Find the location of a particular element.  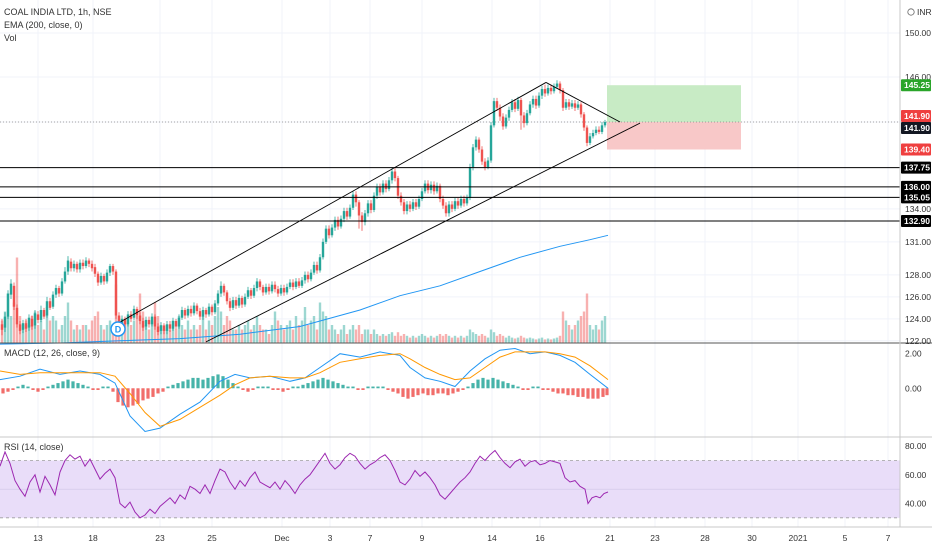

time-axis: 13 18 23 25 Dec 3 7 9 14 16 21 23 28 30 2021 5 7 is located at coordinates (461, 538).